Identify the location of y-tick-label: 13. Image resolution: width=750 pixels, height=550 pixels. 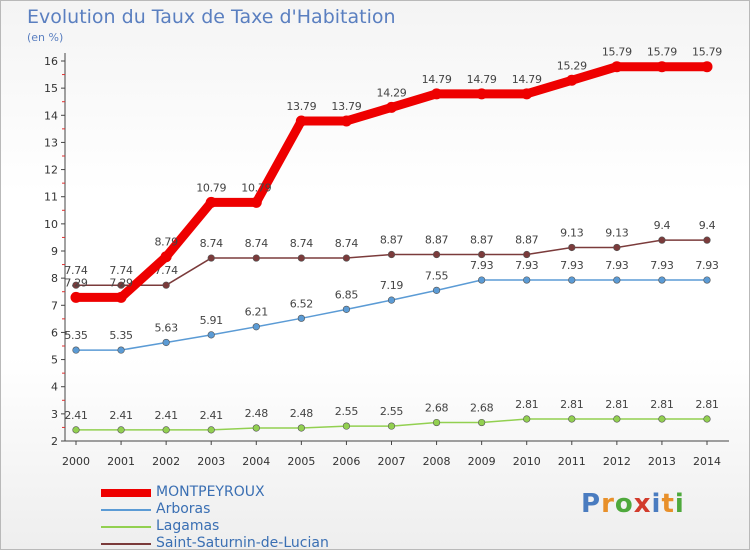
(51, 142).